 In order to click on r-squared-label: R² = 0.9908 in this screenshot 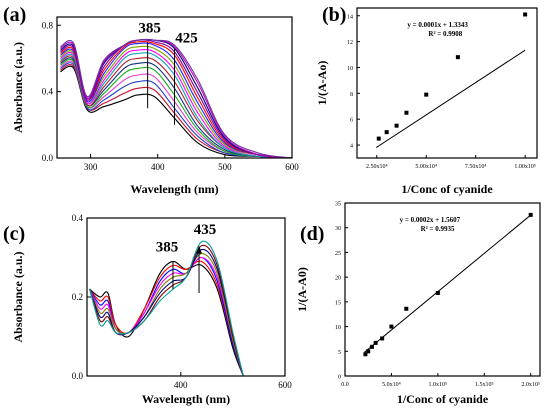, I will do `click(445, 34)`.